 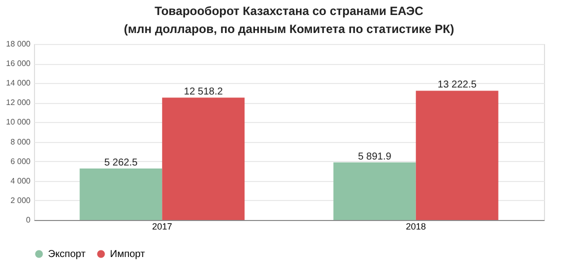 I want to click on data-label: 5 891.9, so click(x=375, y=156).